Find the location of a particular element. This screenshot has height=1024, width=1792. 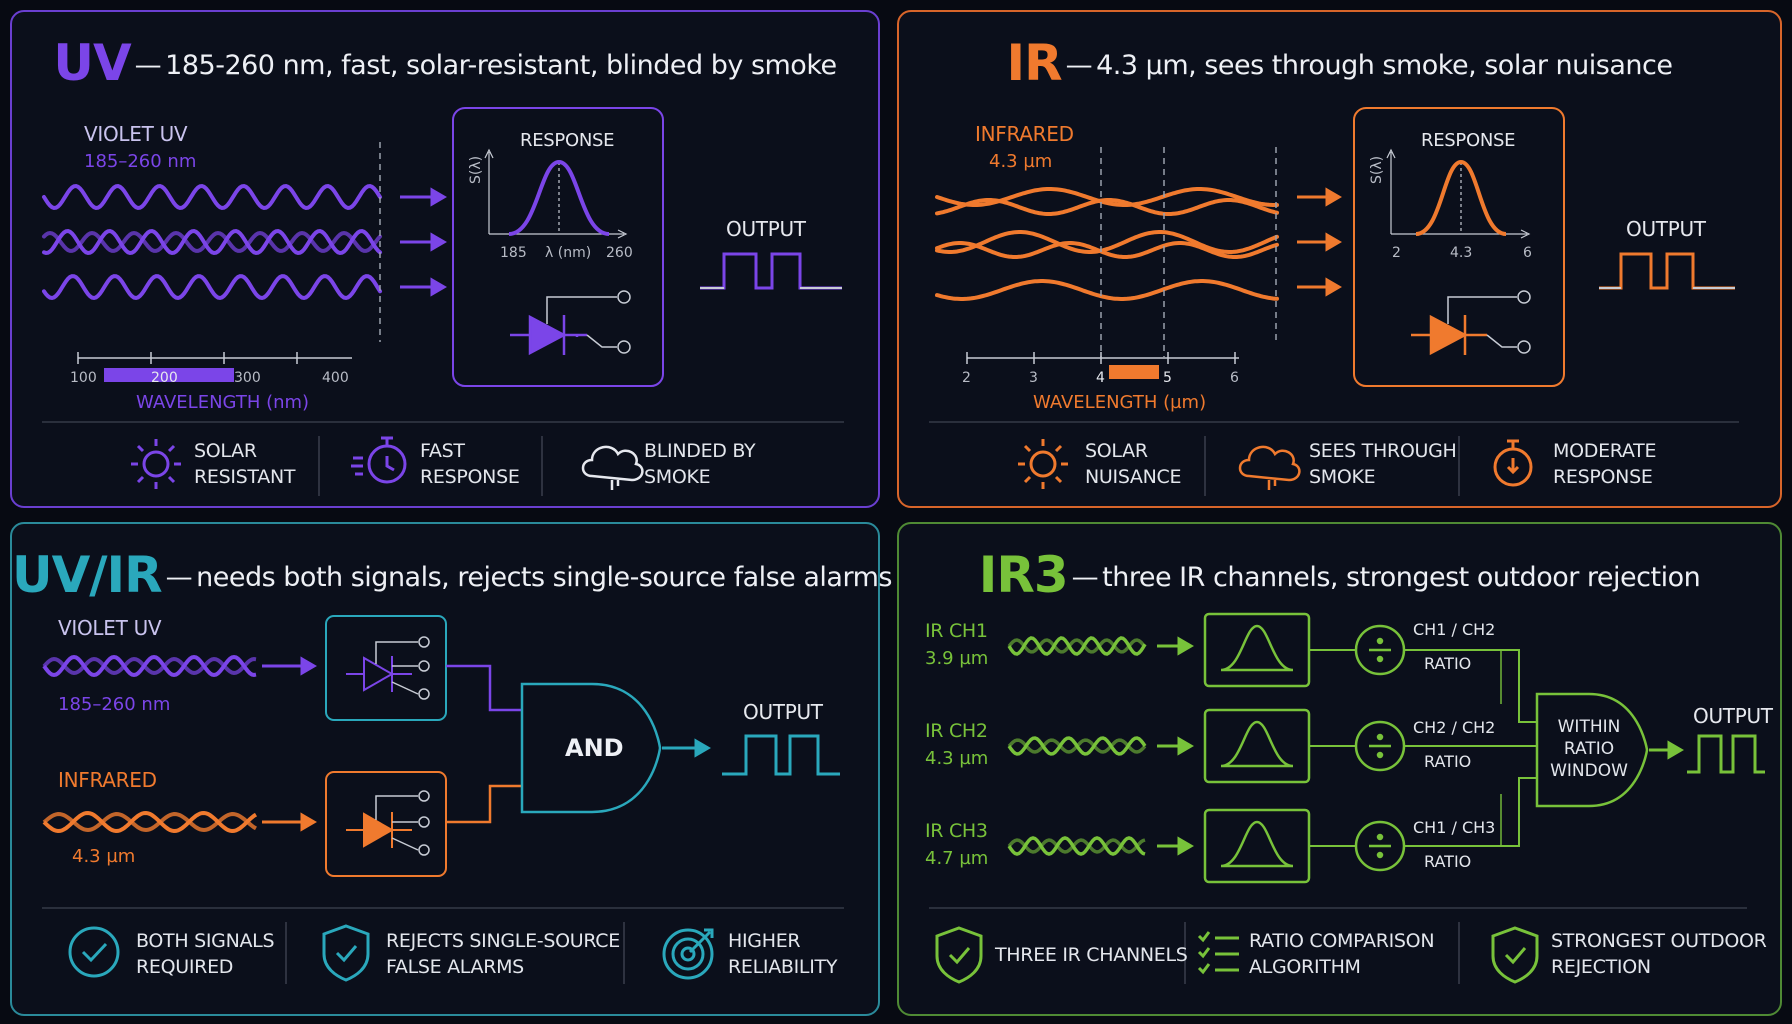

ir-spectrum-band is located at coordinates (1134, 372).